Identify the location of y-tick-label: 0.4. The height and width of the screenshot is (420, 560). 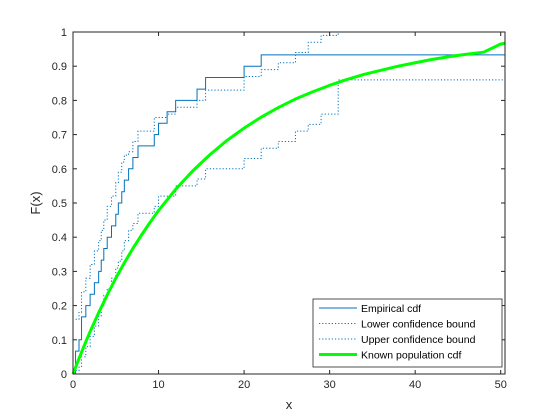
(59, 238).